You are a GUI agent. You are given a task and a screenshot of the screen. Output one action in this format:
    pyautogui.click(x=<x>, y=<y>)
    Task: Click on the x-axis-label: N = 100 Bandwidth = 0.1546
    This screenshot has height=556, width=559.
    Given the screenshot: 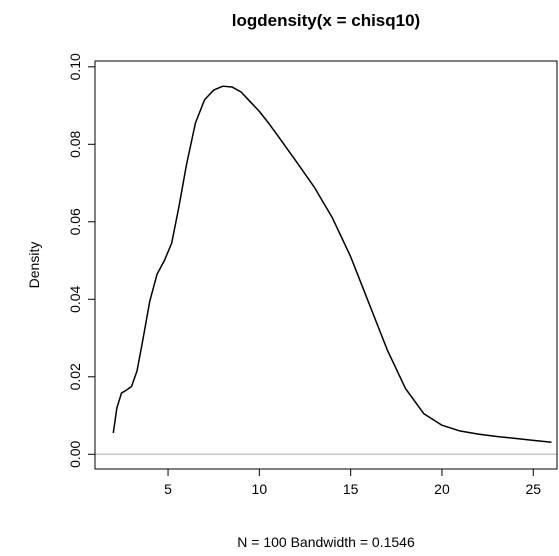 What is the action you would take?
    pyautogui.click(x=326, y=542)
    